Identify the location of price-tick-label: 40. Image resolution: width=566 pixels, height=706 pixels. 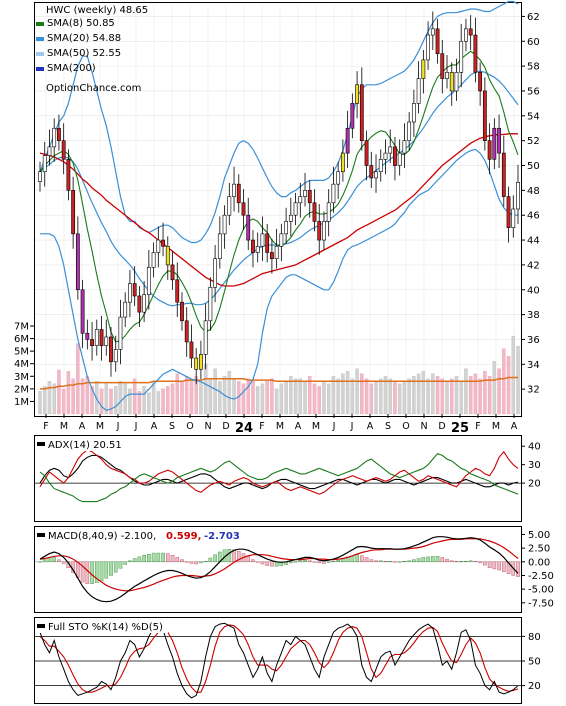
(533, 290).